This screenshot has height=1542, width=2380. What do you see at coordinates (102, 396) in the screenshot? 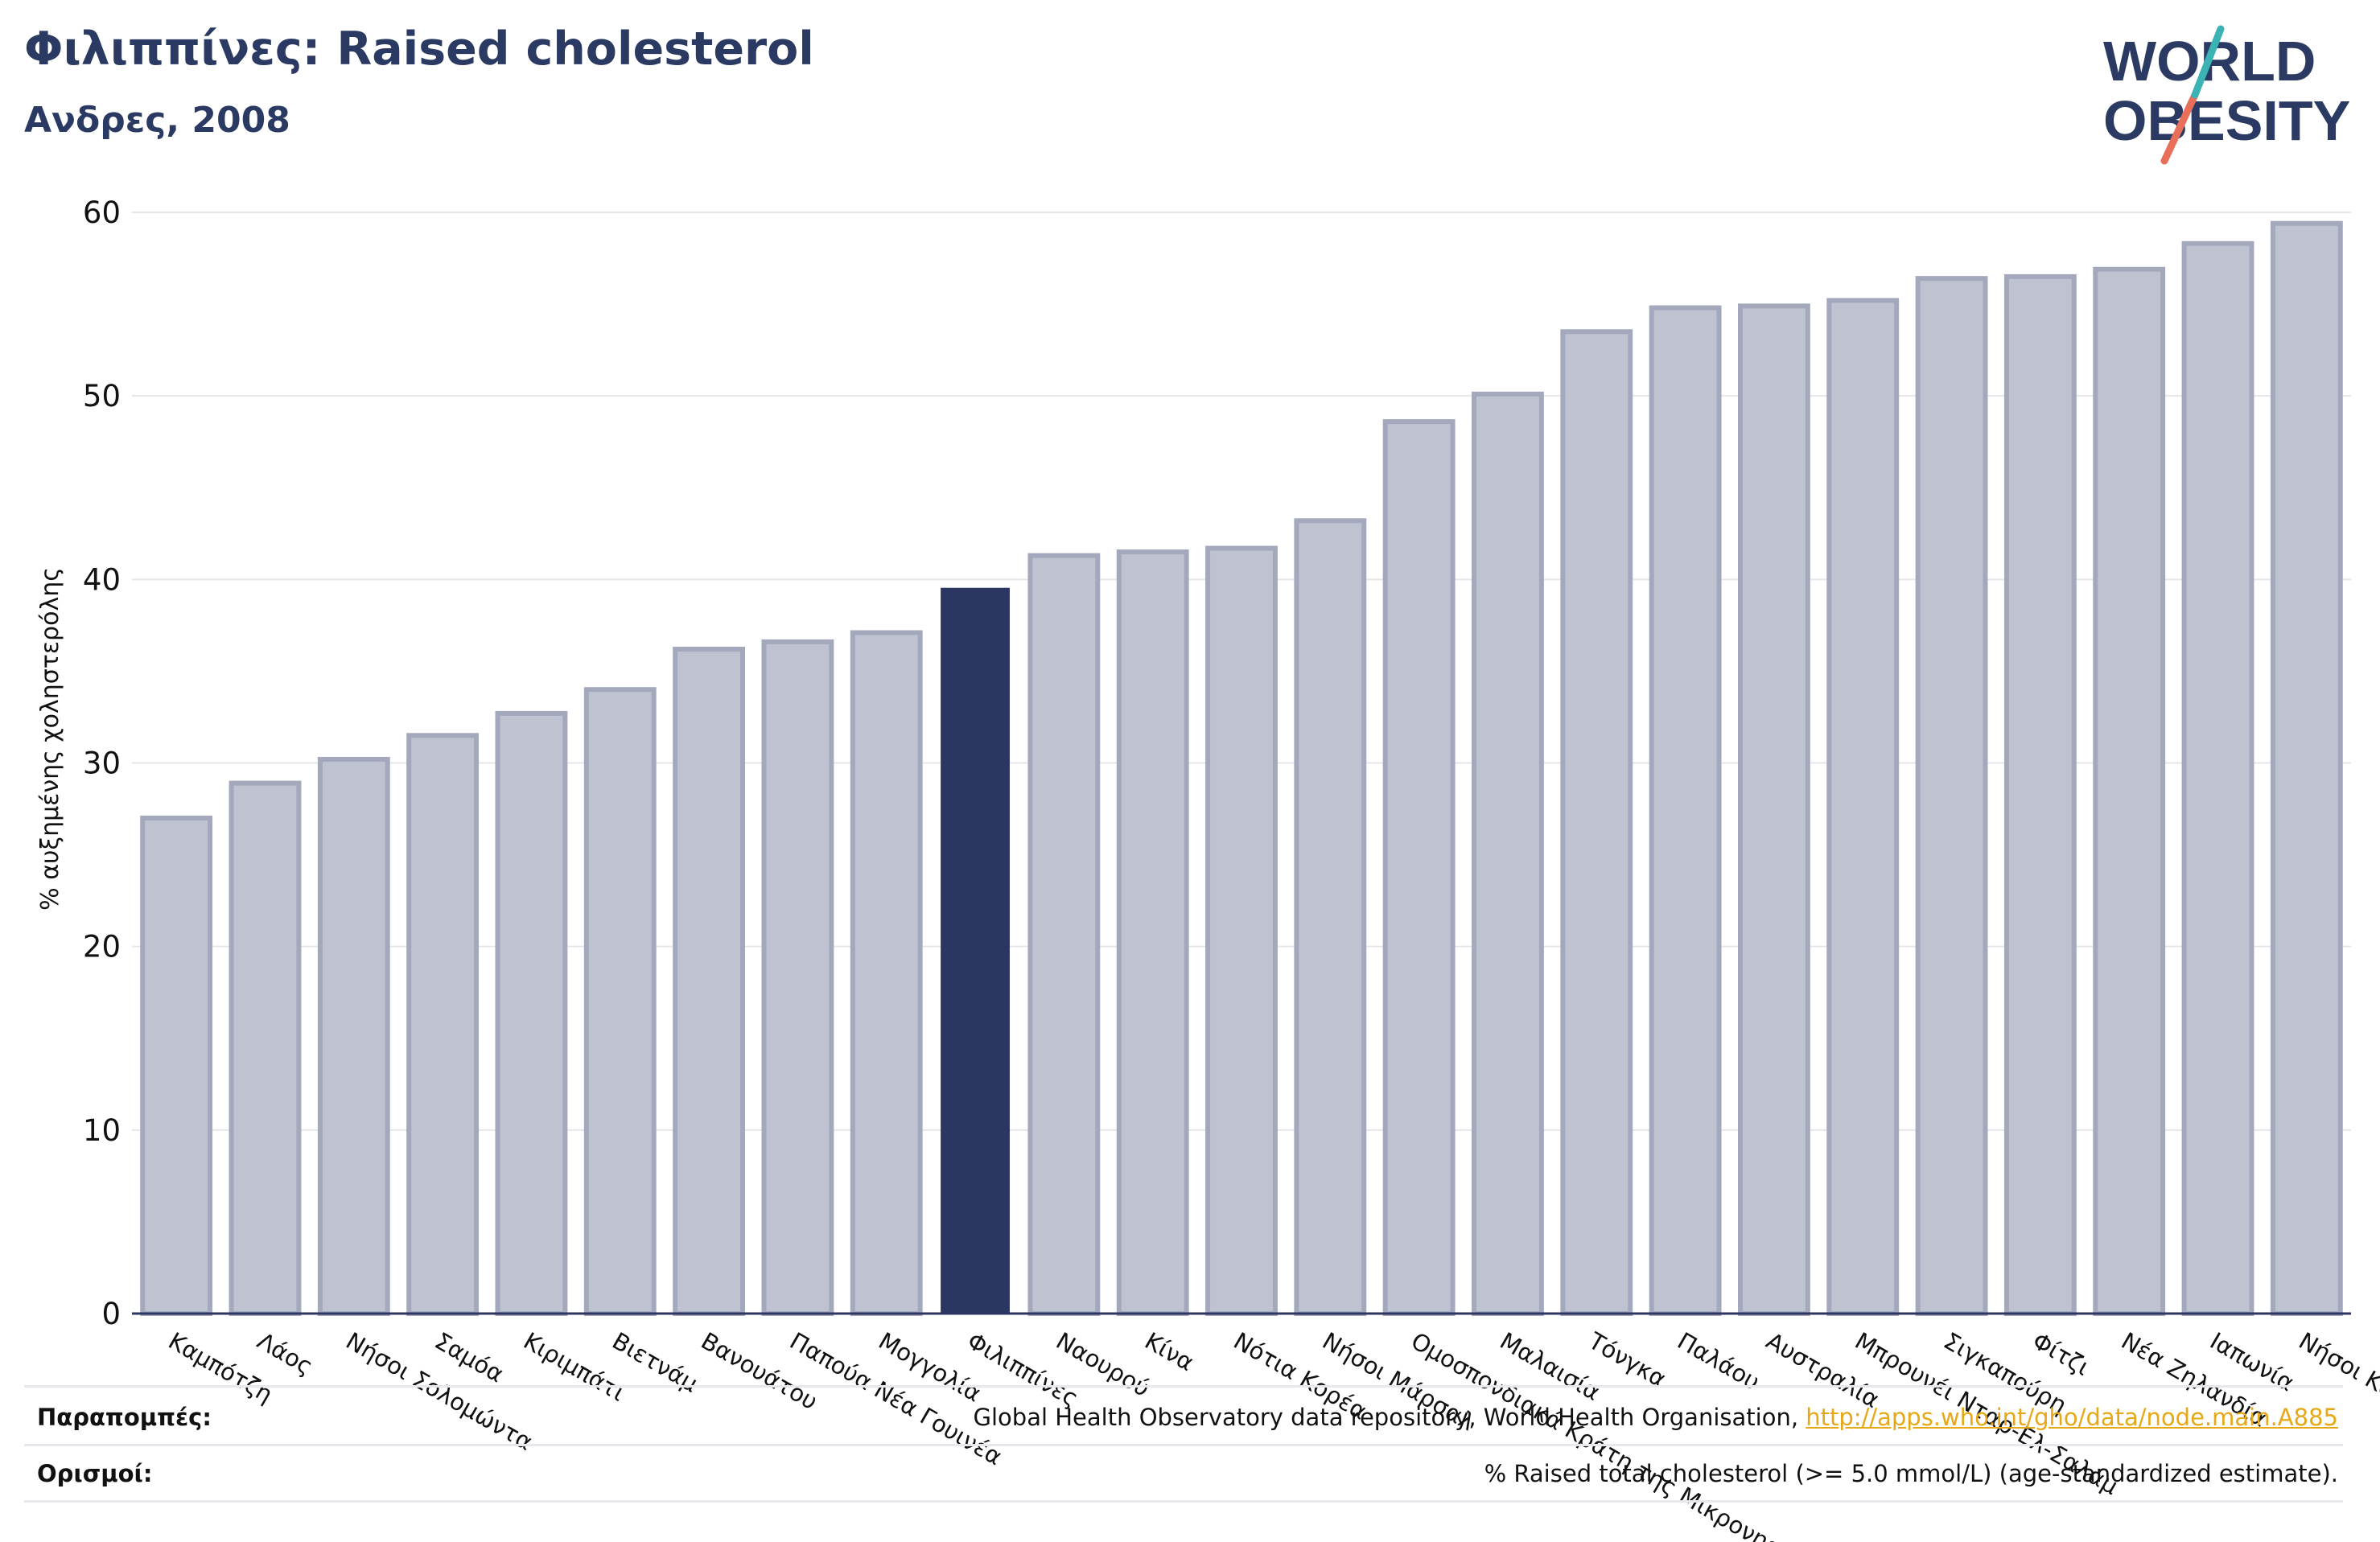
I see `y-tick-label: 50` at bounding box center [102, 396].